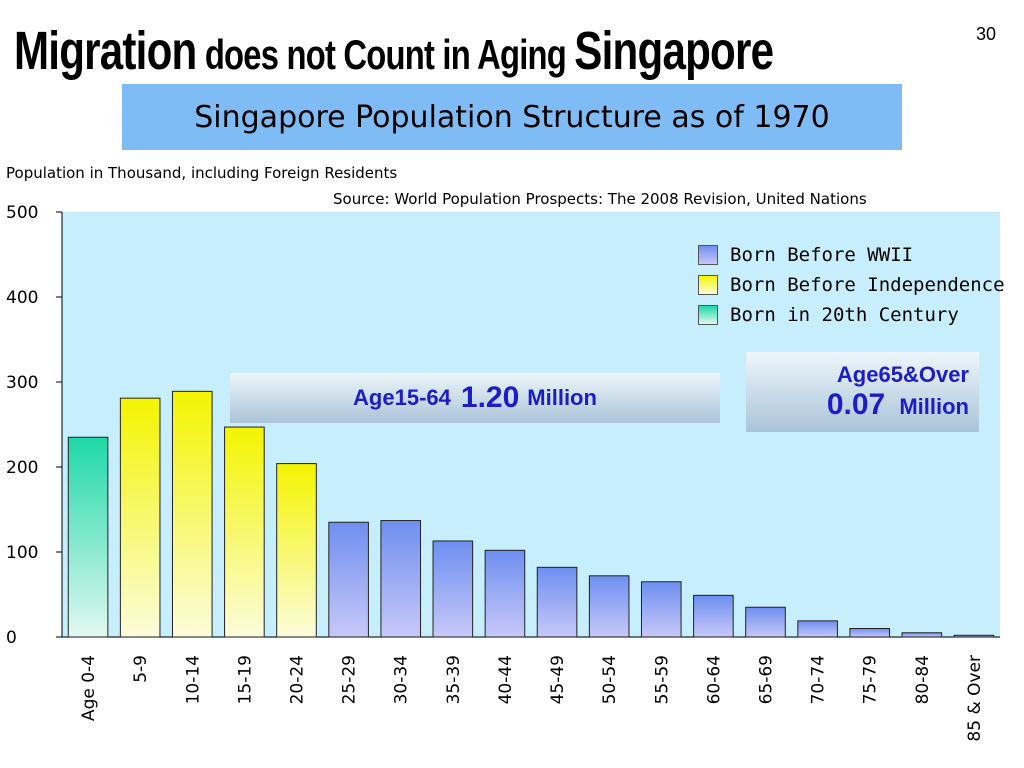 This screenshot has height=768, width=1024. What do you see at coordinates (923, 679) in the screenshot?
I see `x-category-label: 80-84` at bounding box center [923, 679].